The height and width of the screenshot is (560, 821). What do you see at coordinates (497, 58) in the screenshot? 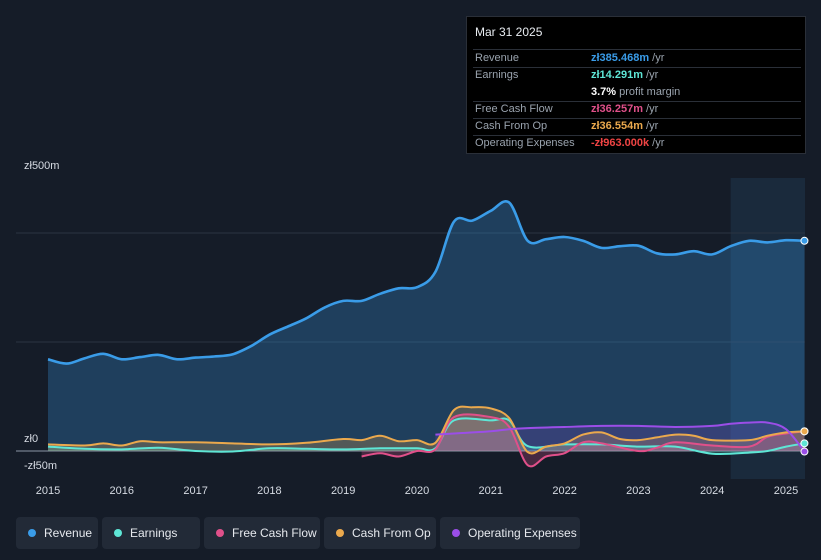
I see `tooltip-label: Revenue` at bounding box center [497, 58].